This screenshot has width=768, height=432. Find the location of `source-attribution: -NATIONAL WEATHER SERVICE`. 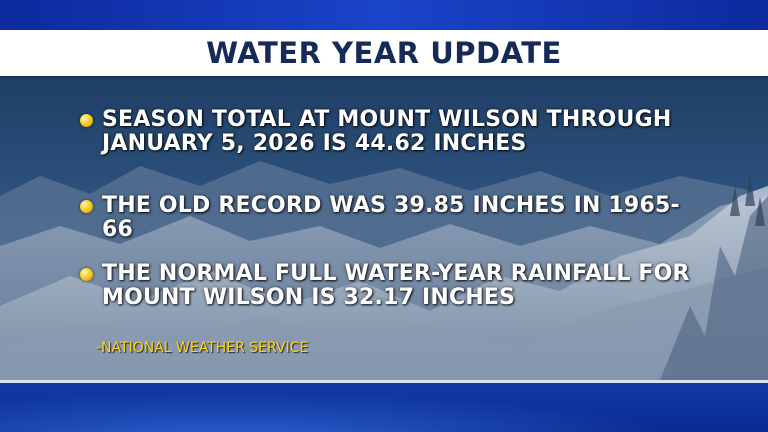

source-attribution: -NATIONAL WEATHER SERVICE is located at coordinates (202, 348).